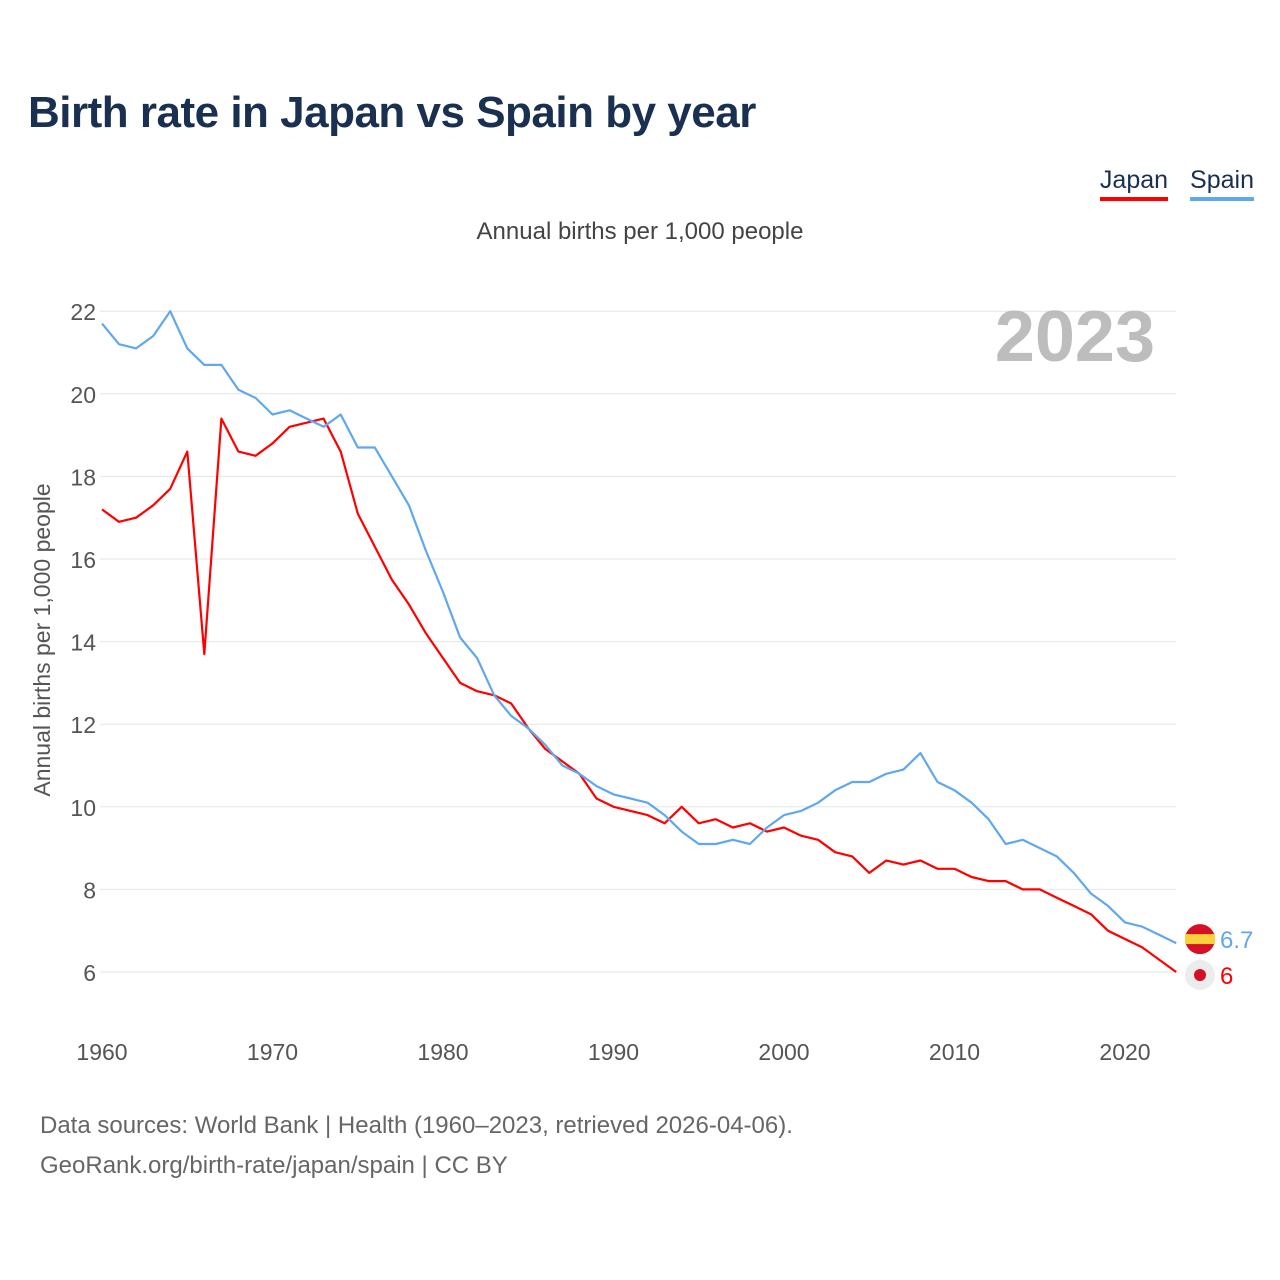 This screenshot has height=1280, width=1280. What do you see at coordinates (83, 643) in the screenshot?
I see `y-tick-label: 14` at bounding box center [83, 643].